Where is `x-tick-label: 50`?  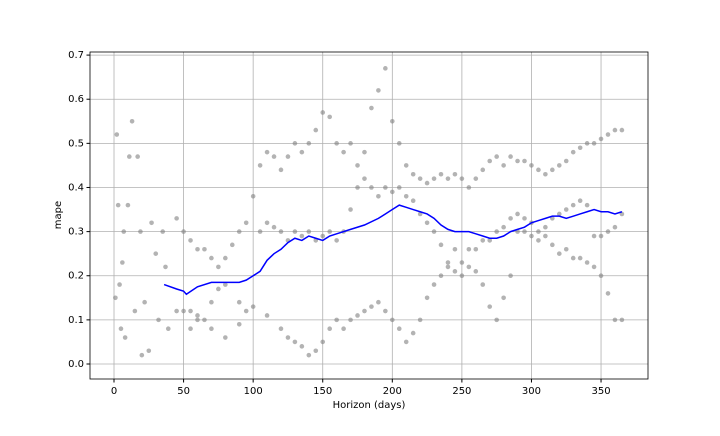 x-tick-label: 50 is located at coordinates (183, 391).